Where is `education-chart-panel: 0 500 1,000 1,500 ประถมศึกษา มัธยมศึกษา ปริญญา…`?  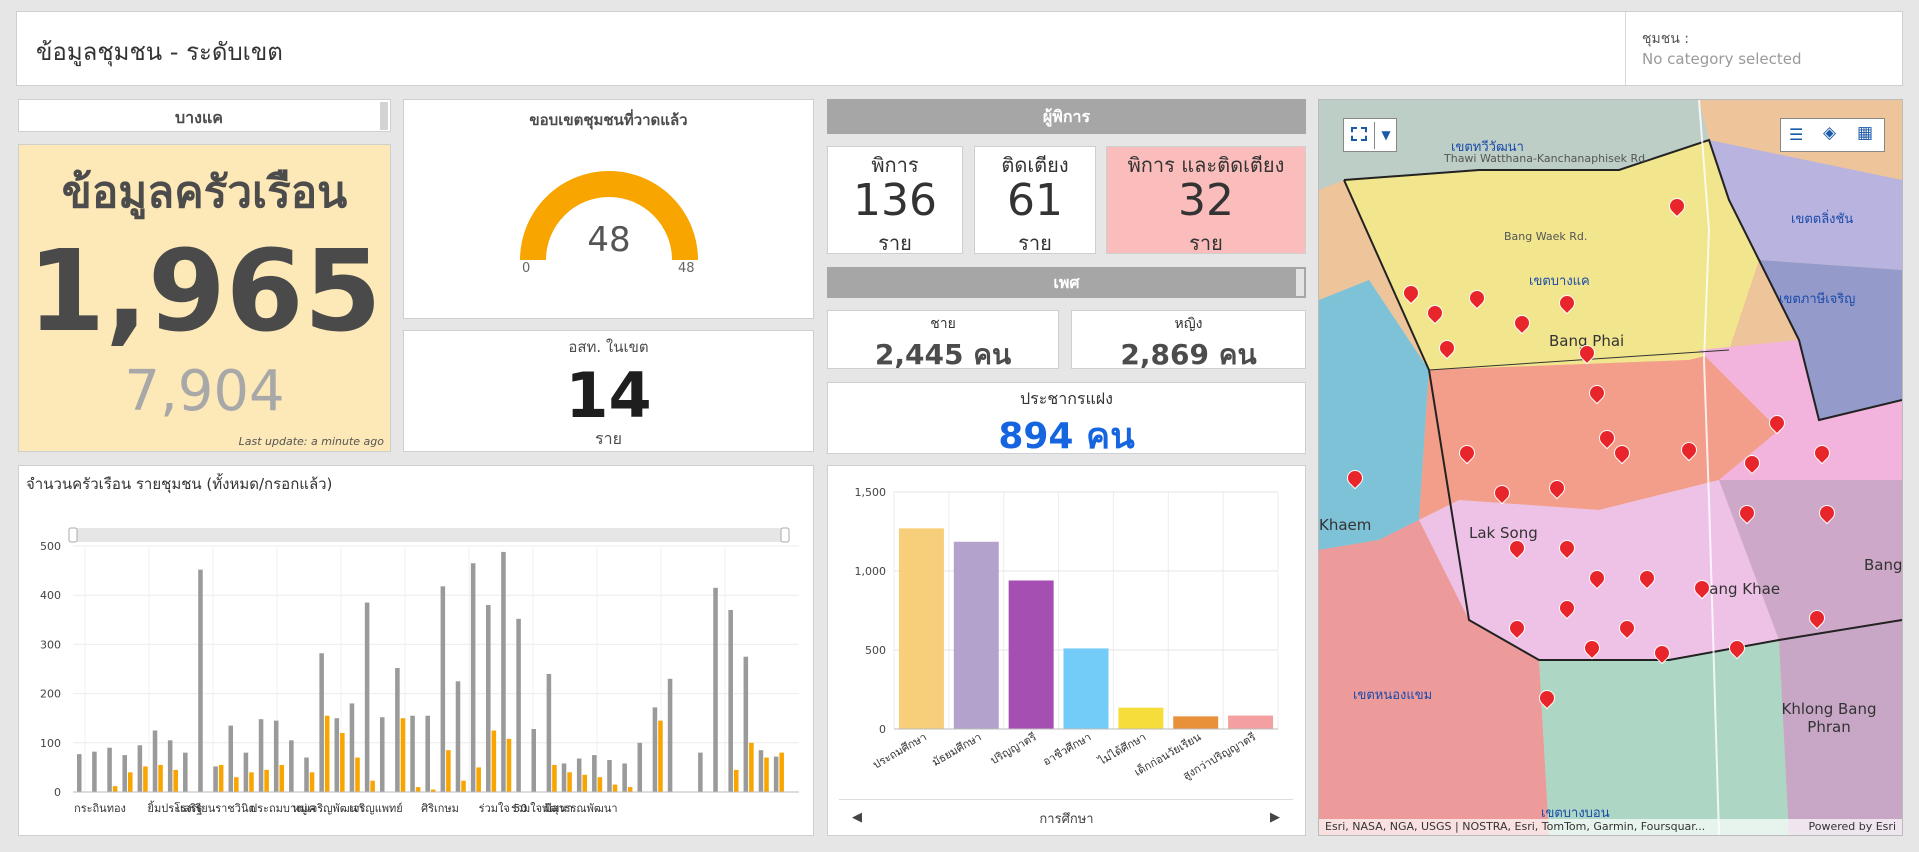 education-chart-panel: 0 500 1,000 1,500 ประถมศึกษา มัธยมศึกษา ปริญญา… is located at coordinates (1066, 650).